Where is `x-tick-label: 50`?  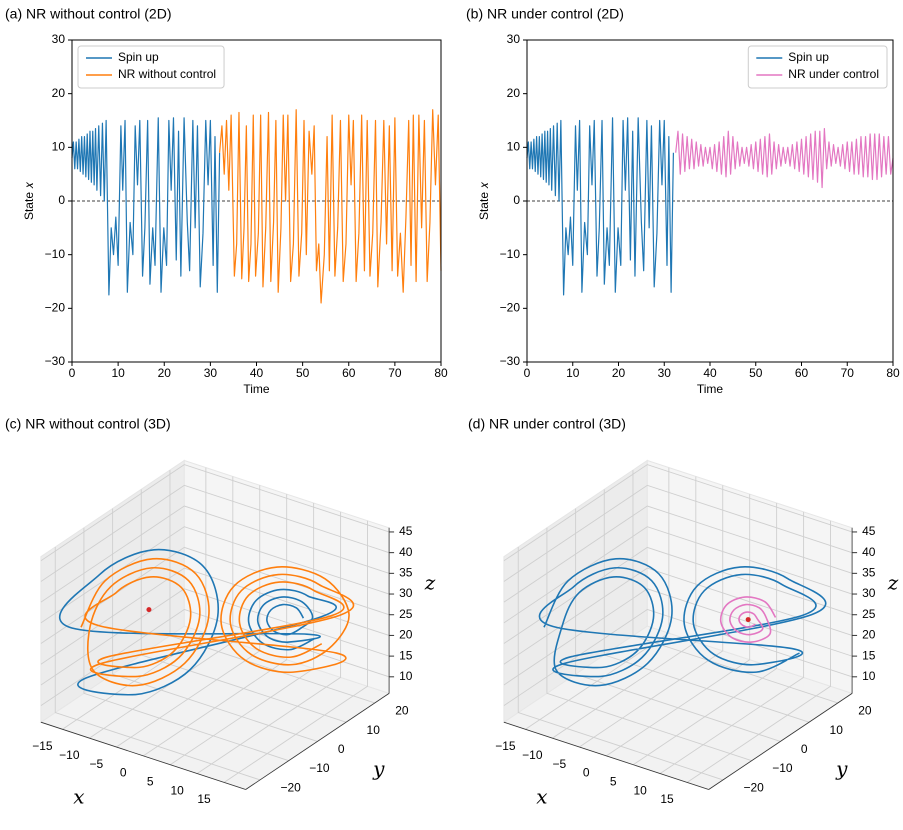 x-tick-label: 50 is located at coordinates (303, 373).